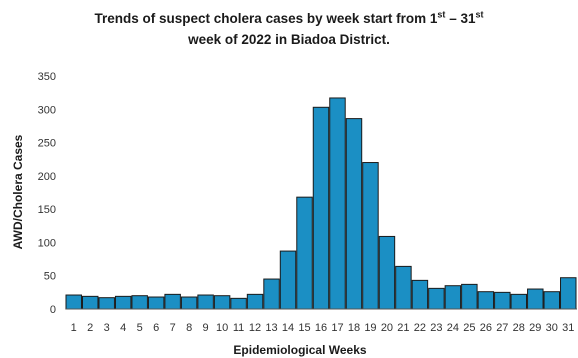 The width and height of the screenshot is (578, 358). Describe the element at coordinates (552, 328) in the screenshot. I see `x-tick-label: 30` at that location.